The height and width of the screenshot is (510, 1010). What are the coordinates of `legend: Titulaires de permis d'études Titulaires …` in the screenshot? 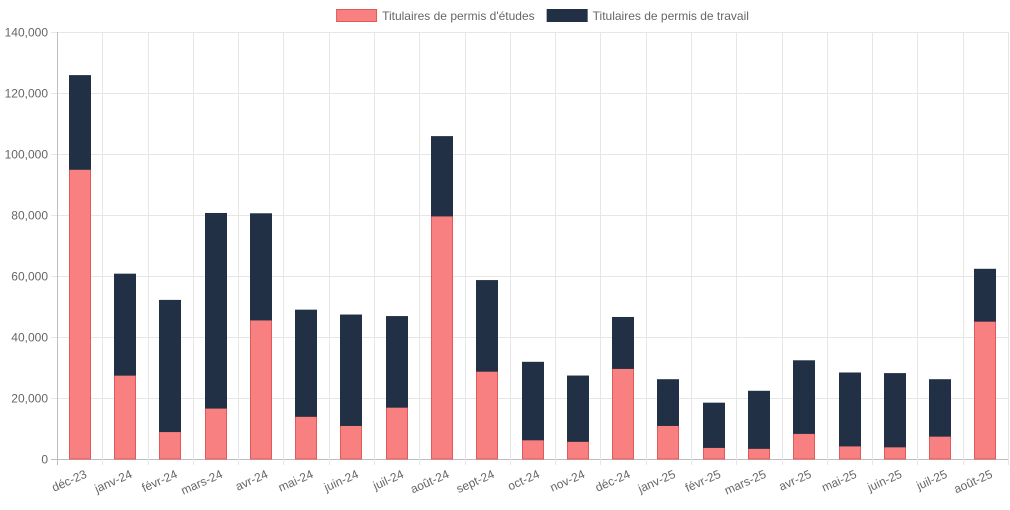 It's located at (542, 16).